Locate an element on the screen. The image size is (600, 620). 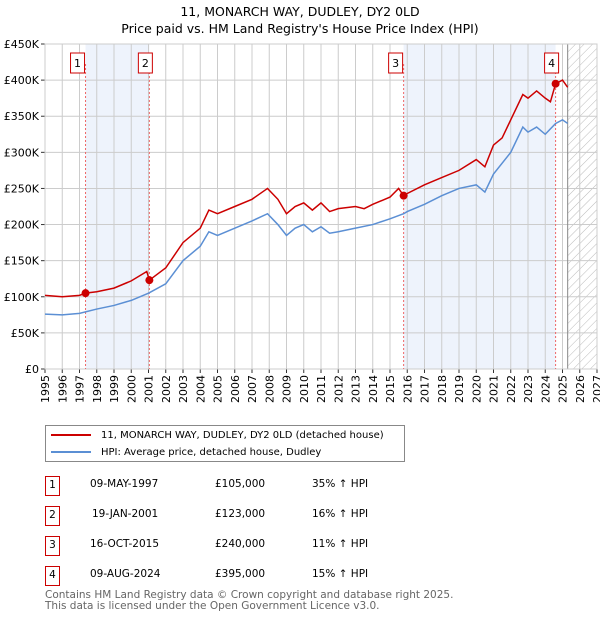
transaction-row: 2 19-JAN-2001 £123,000 16% ↑ HPI is located at coordinates (255, 516).